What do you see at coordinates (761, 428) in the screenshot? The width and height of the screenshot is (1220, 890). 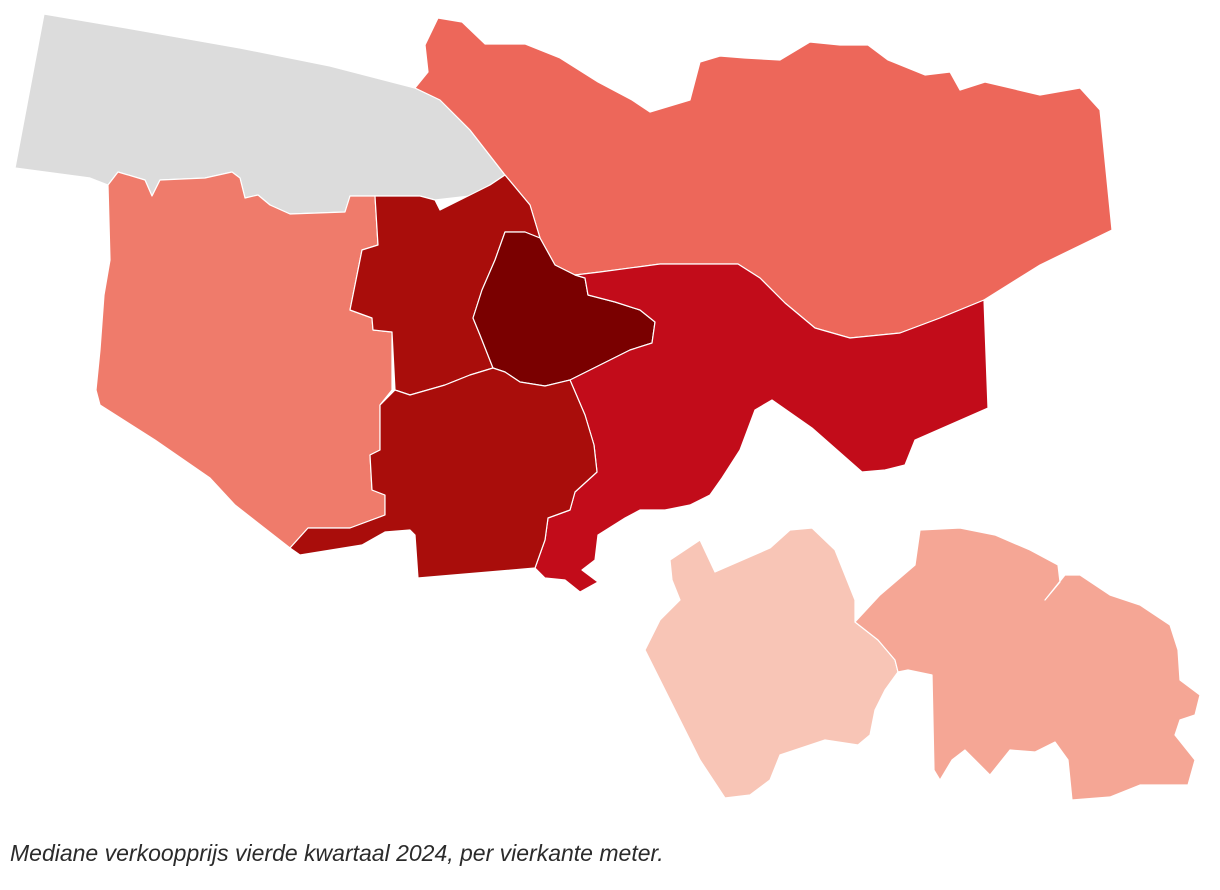 I see `region-east` at bounding box center [761, 428].